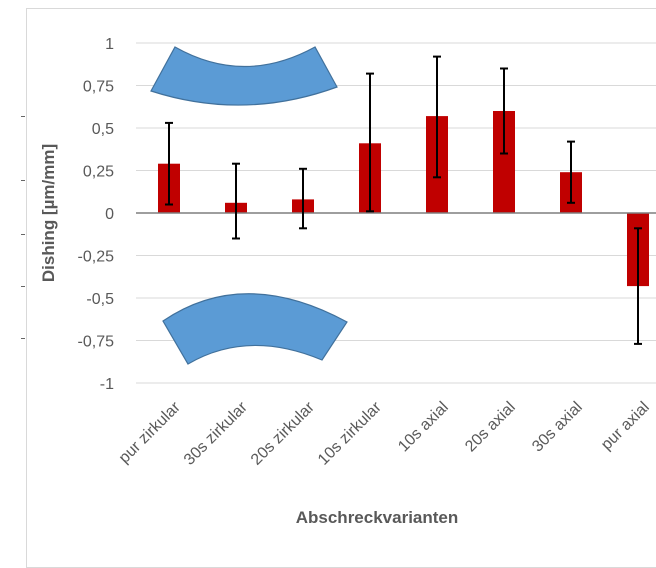 Image resolution: width=656 pixels, height=568 pixels. What do you see at coordinates (244, 76) in the screenshot?
I see `concave-lens-shape` at bounding box center [244, 76].